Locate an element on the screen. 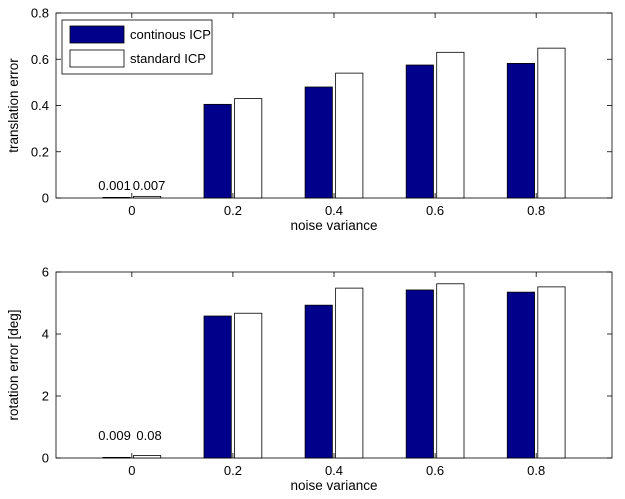 The height and width of the screenshot is (499, 625). bar-chart1-series1-0.8 is located at coordinates (520, 131).